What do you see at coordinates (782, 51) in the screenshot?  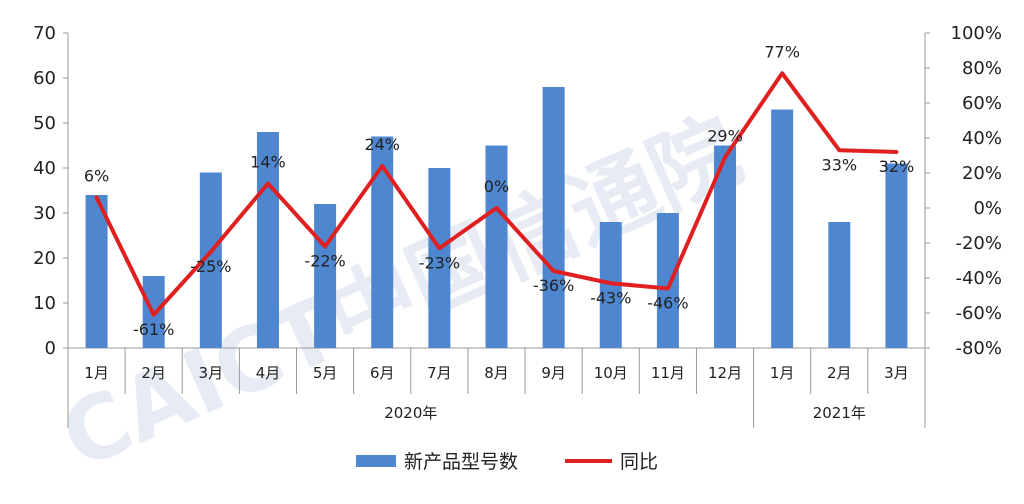 I see `line-data-label: 77%` at bounding box center [782, 51].